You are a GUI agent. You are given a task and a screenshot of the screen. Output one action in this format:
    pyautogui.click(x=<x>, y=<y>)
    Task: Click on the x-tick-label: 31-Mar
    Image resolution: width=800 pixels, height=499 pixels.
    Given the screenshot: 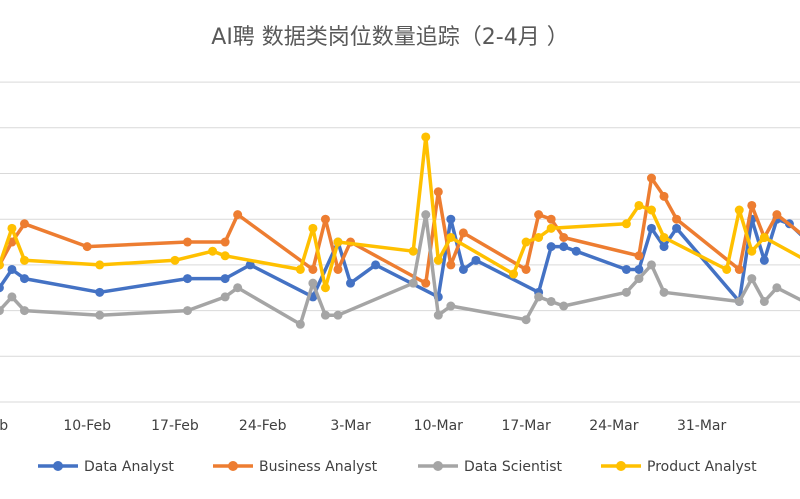 What is the action you would take?
    pyautogui.click(x=702, y=426)
    